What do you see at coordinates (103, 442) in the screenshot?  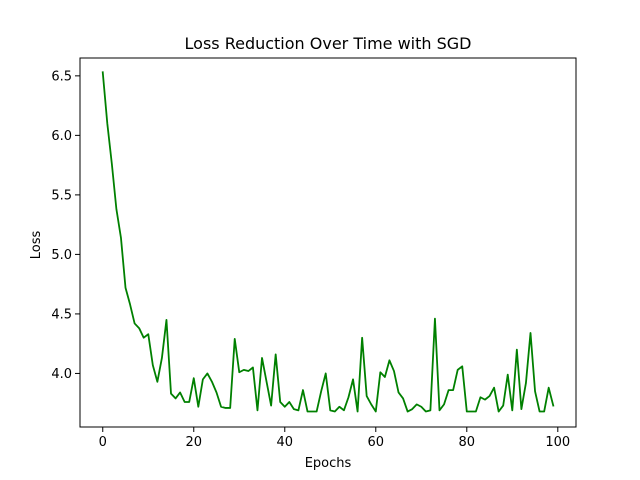 I see `x-tick-label: 0` at bounding box center [103, 442].